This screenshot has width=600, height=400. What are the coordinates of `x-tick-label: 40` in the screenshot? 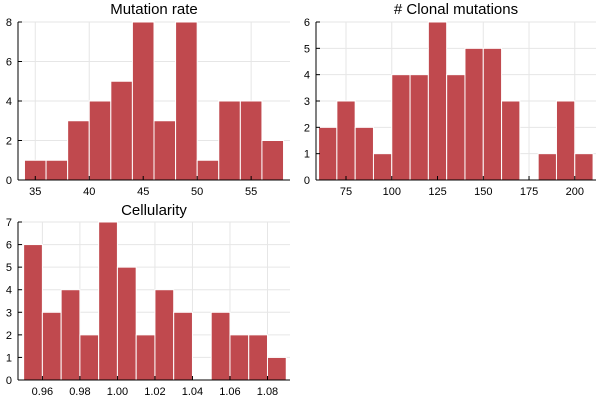 It's located at (89, 192).